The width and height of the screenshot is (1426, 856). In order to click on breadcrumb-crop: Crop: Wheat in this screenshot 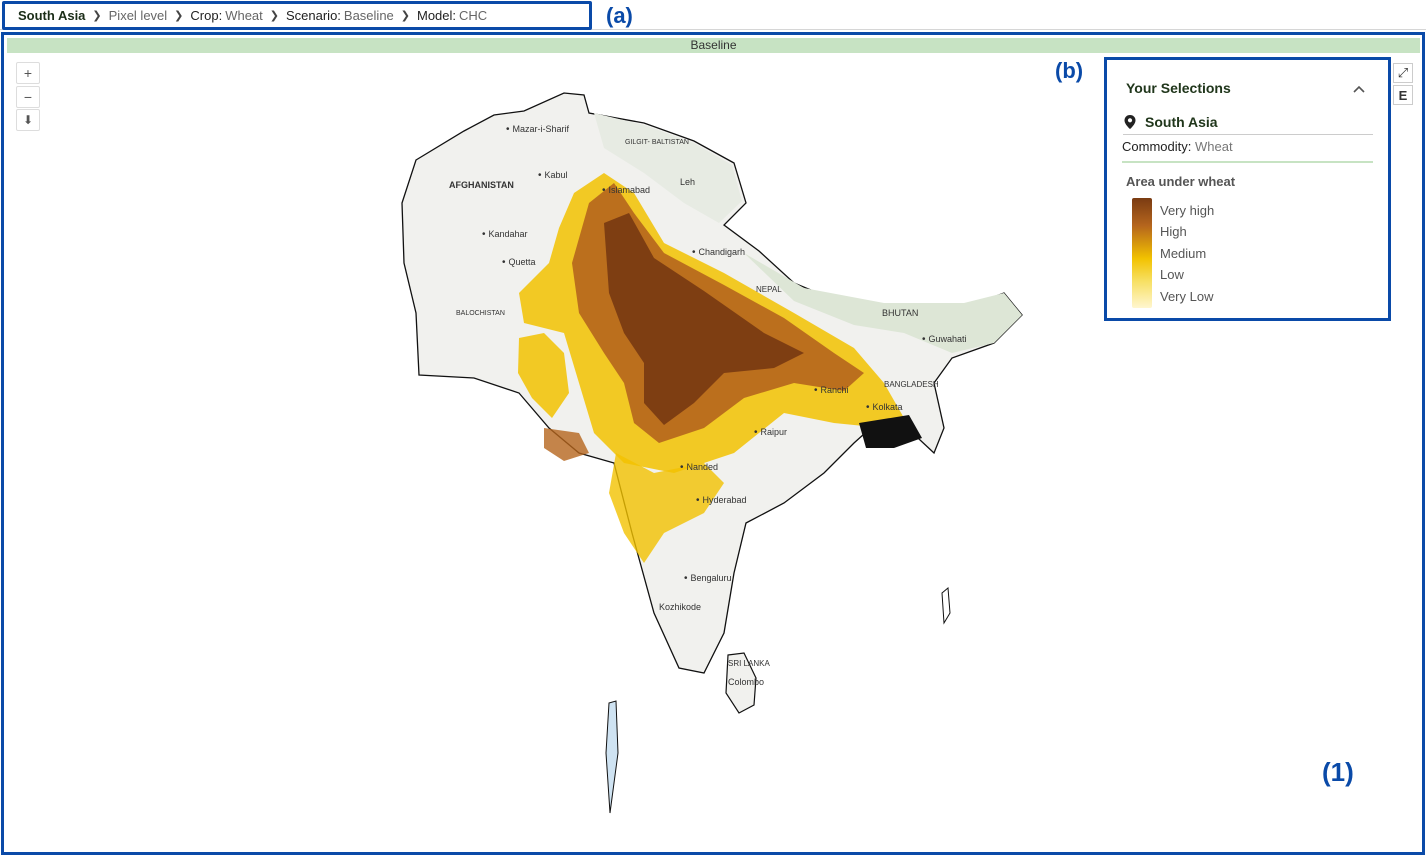, I will do `click(226, 15)`.